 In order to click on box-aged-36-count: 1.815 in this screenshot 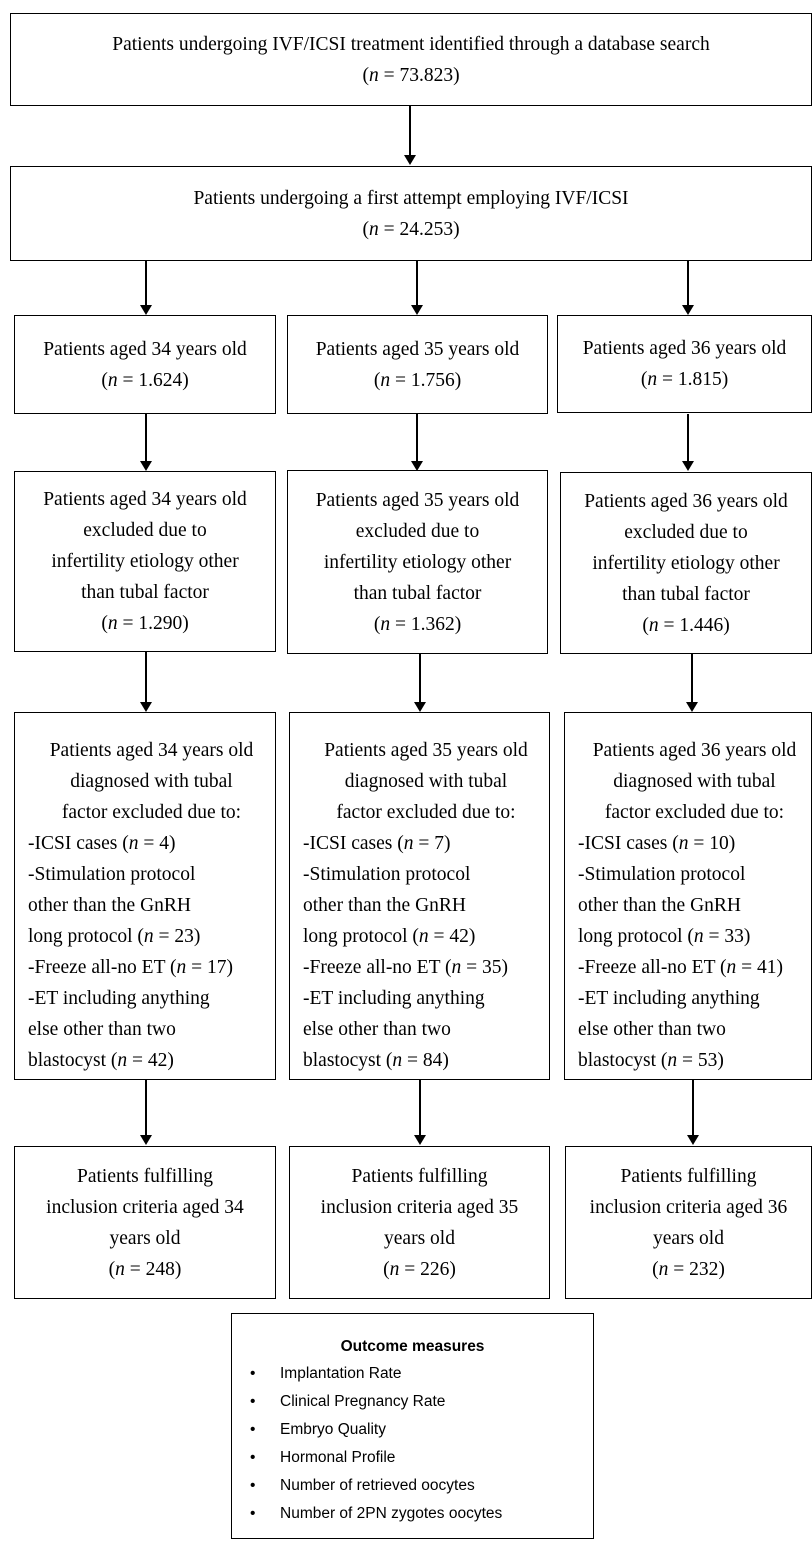, I will do `click(699, 379)`.